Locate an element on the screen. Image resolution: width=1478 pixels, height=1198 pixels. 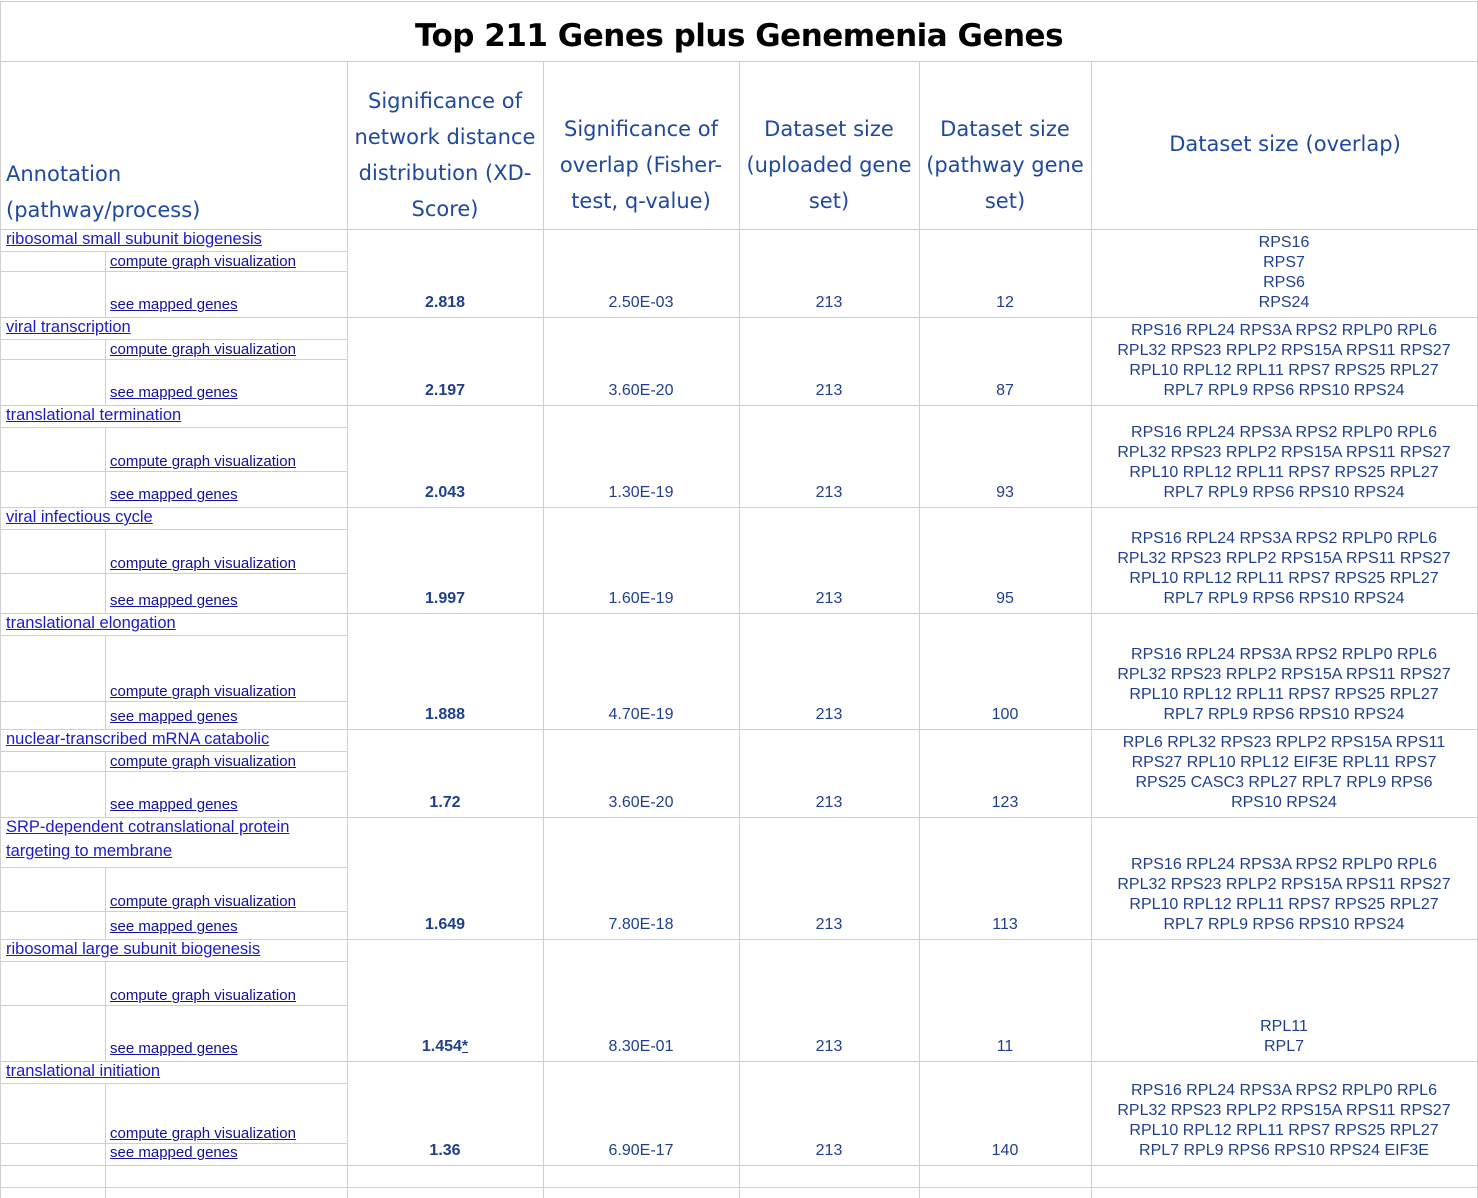
annotation-link: ribosomal large subunit biogenesis is located at coordinates (133, 949).